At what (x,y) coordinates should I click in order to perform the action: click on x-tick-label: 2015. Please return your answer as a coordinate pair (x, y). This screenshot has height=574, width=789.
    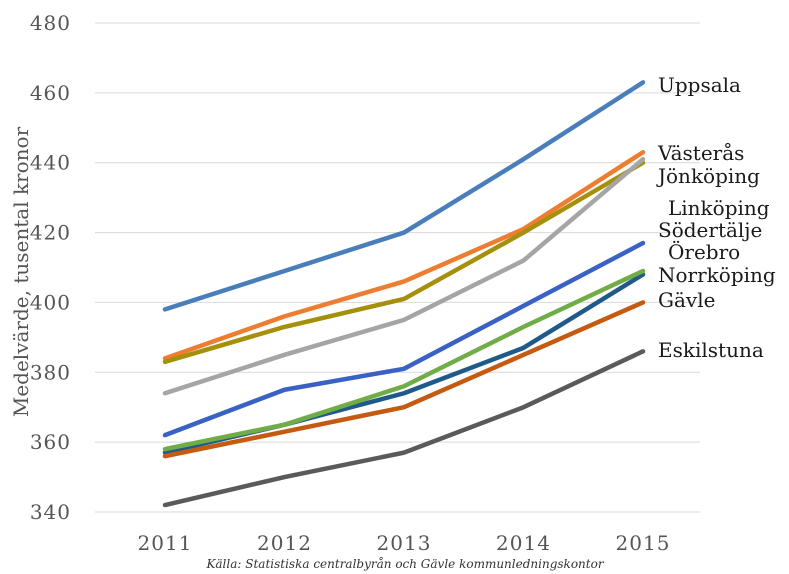
    Looking at the image, I should click on (643, 543).